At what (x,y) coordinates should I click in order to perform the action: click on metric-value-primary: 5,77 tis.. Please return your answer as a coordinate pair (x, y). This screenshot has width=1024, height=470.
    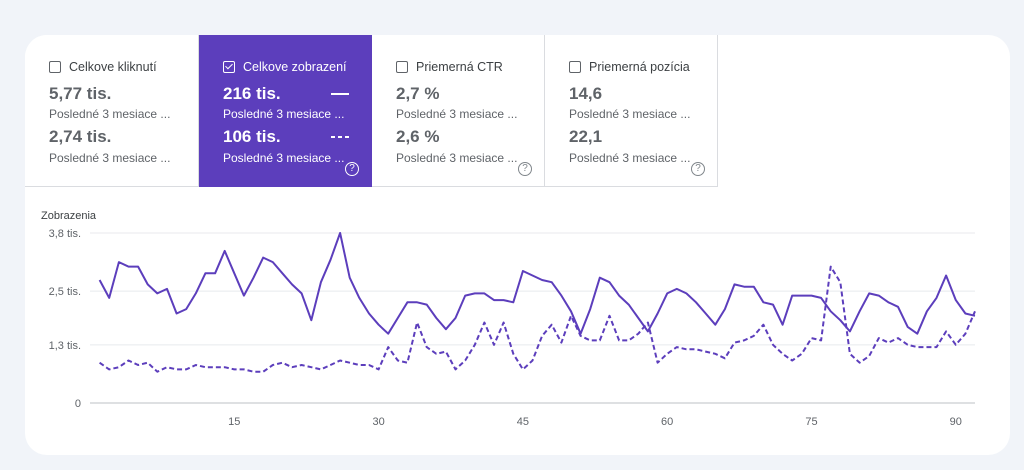
    Looking at the image, I should click on (80, 93).